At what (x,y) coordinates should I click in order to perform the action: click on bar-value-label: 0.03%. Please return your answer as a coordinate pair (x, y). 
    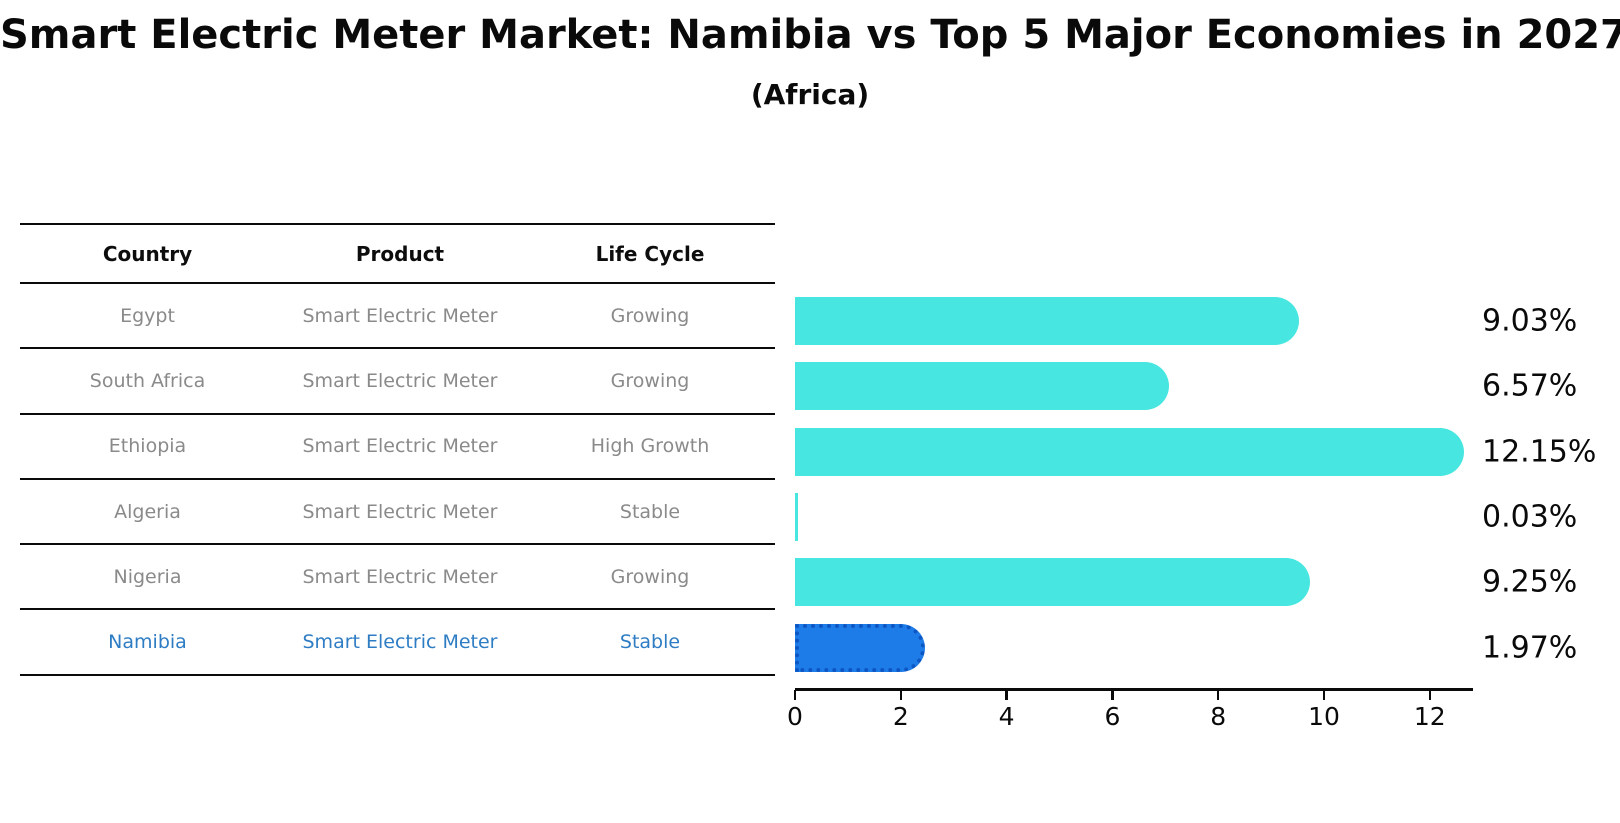
    Looking at the image, I should click on (1530, 517).